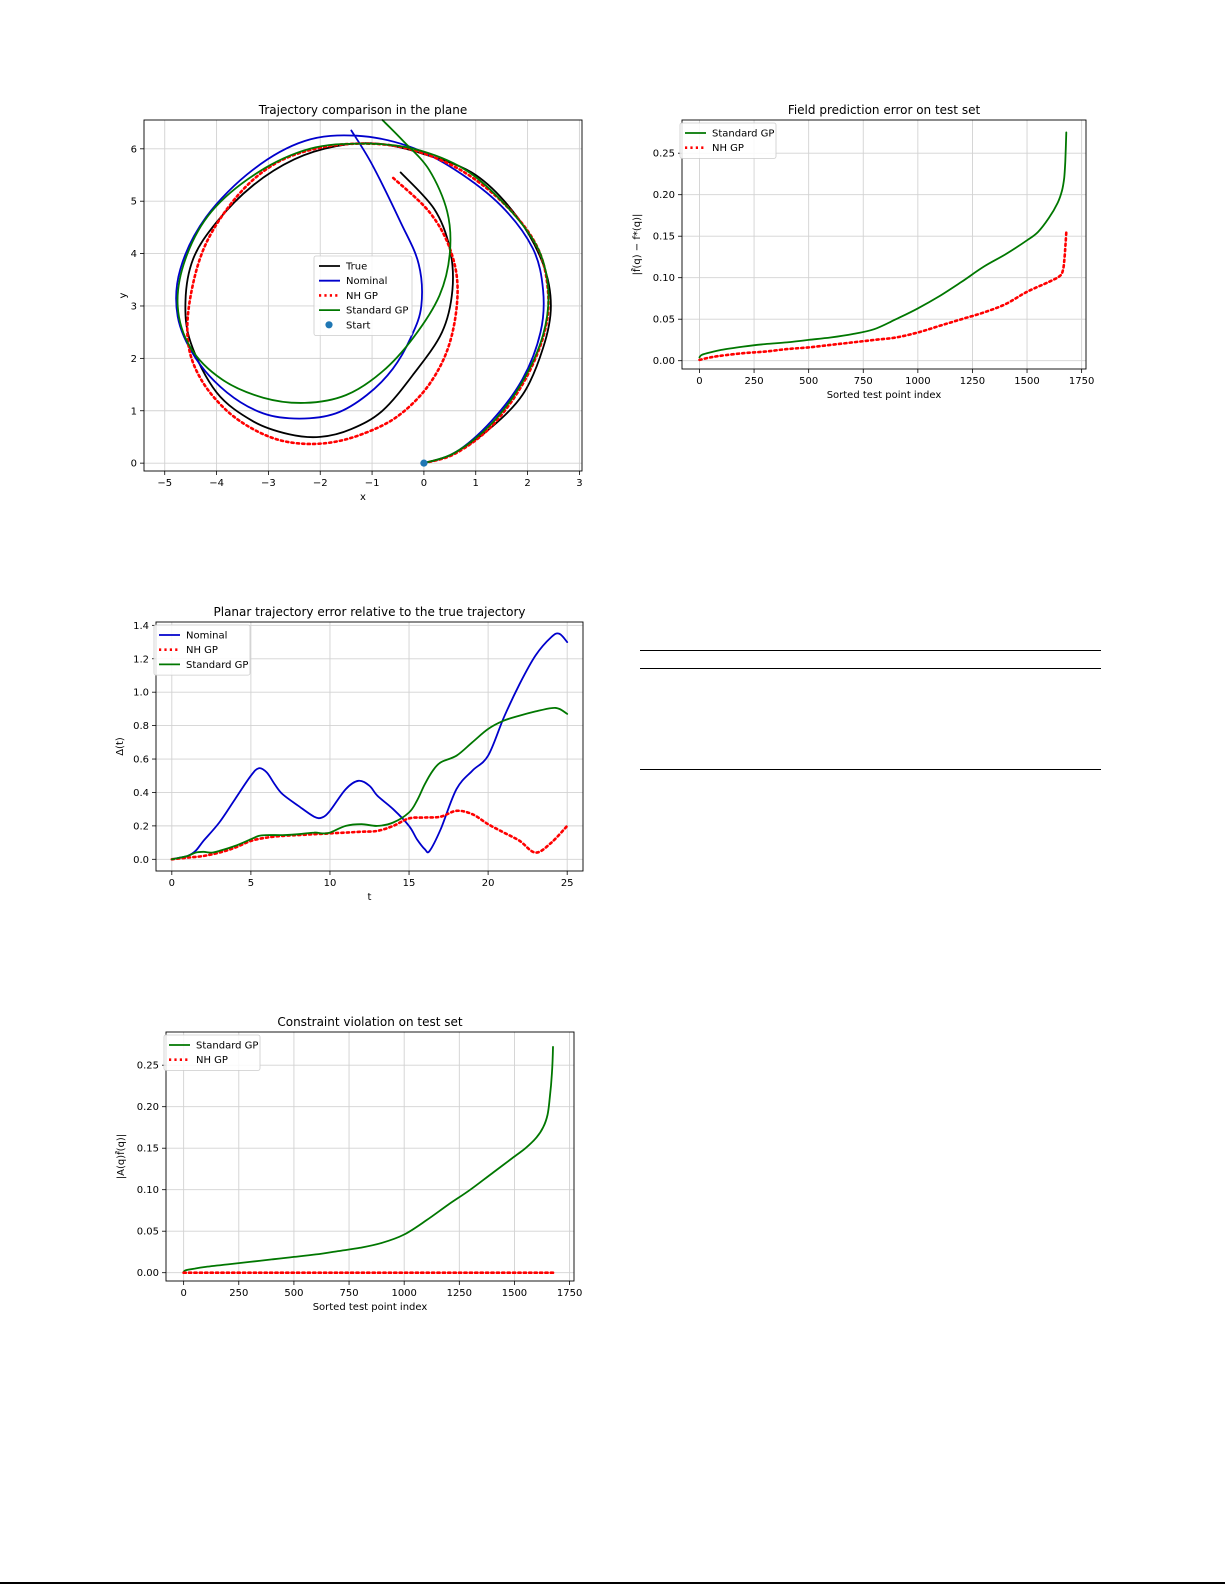  I want to click on x-tick-label: 10, so click(330, 883).